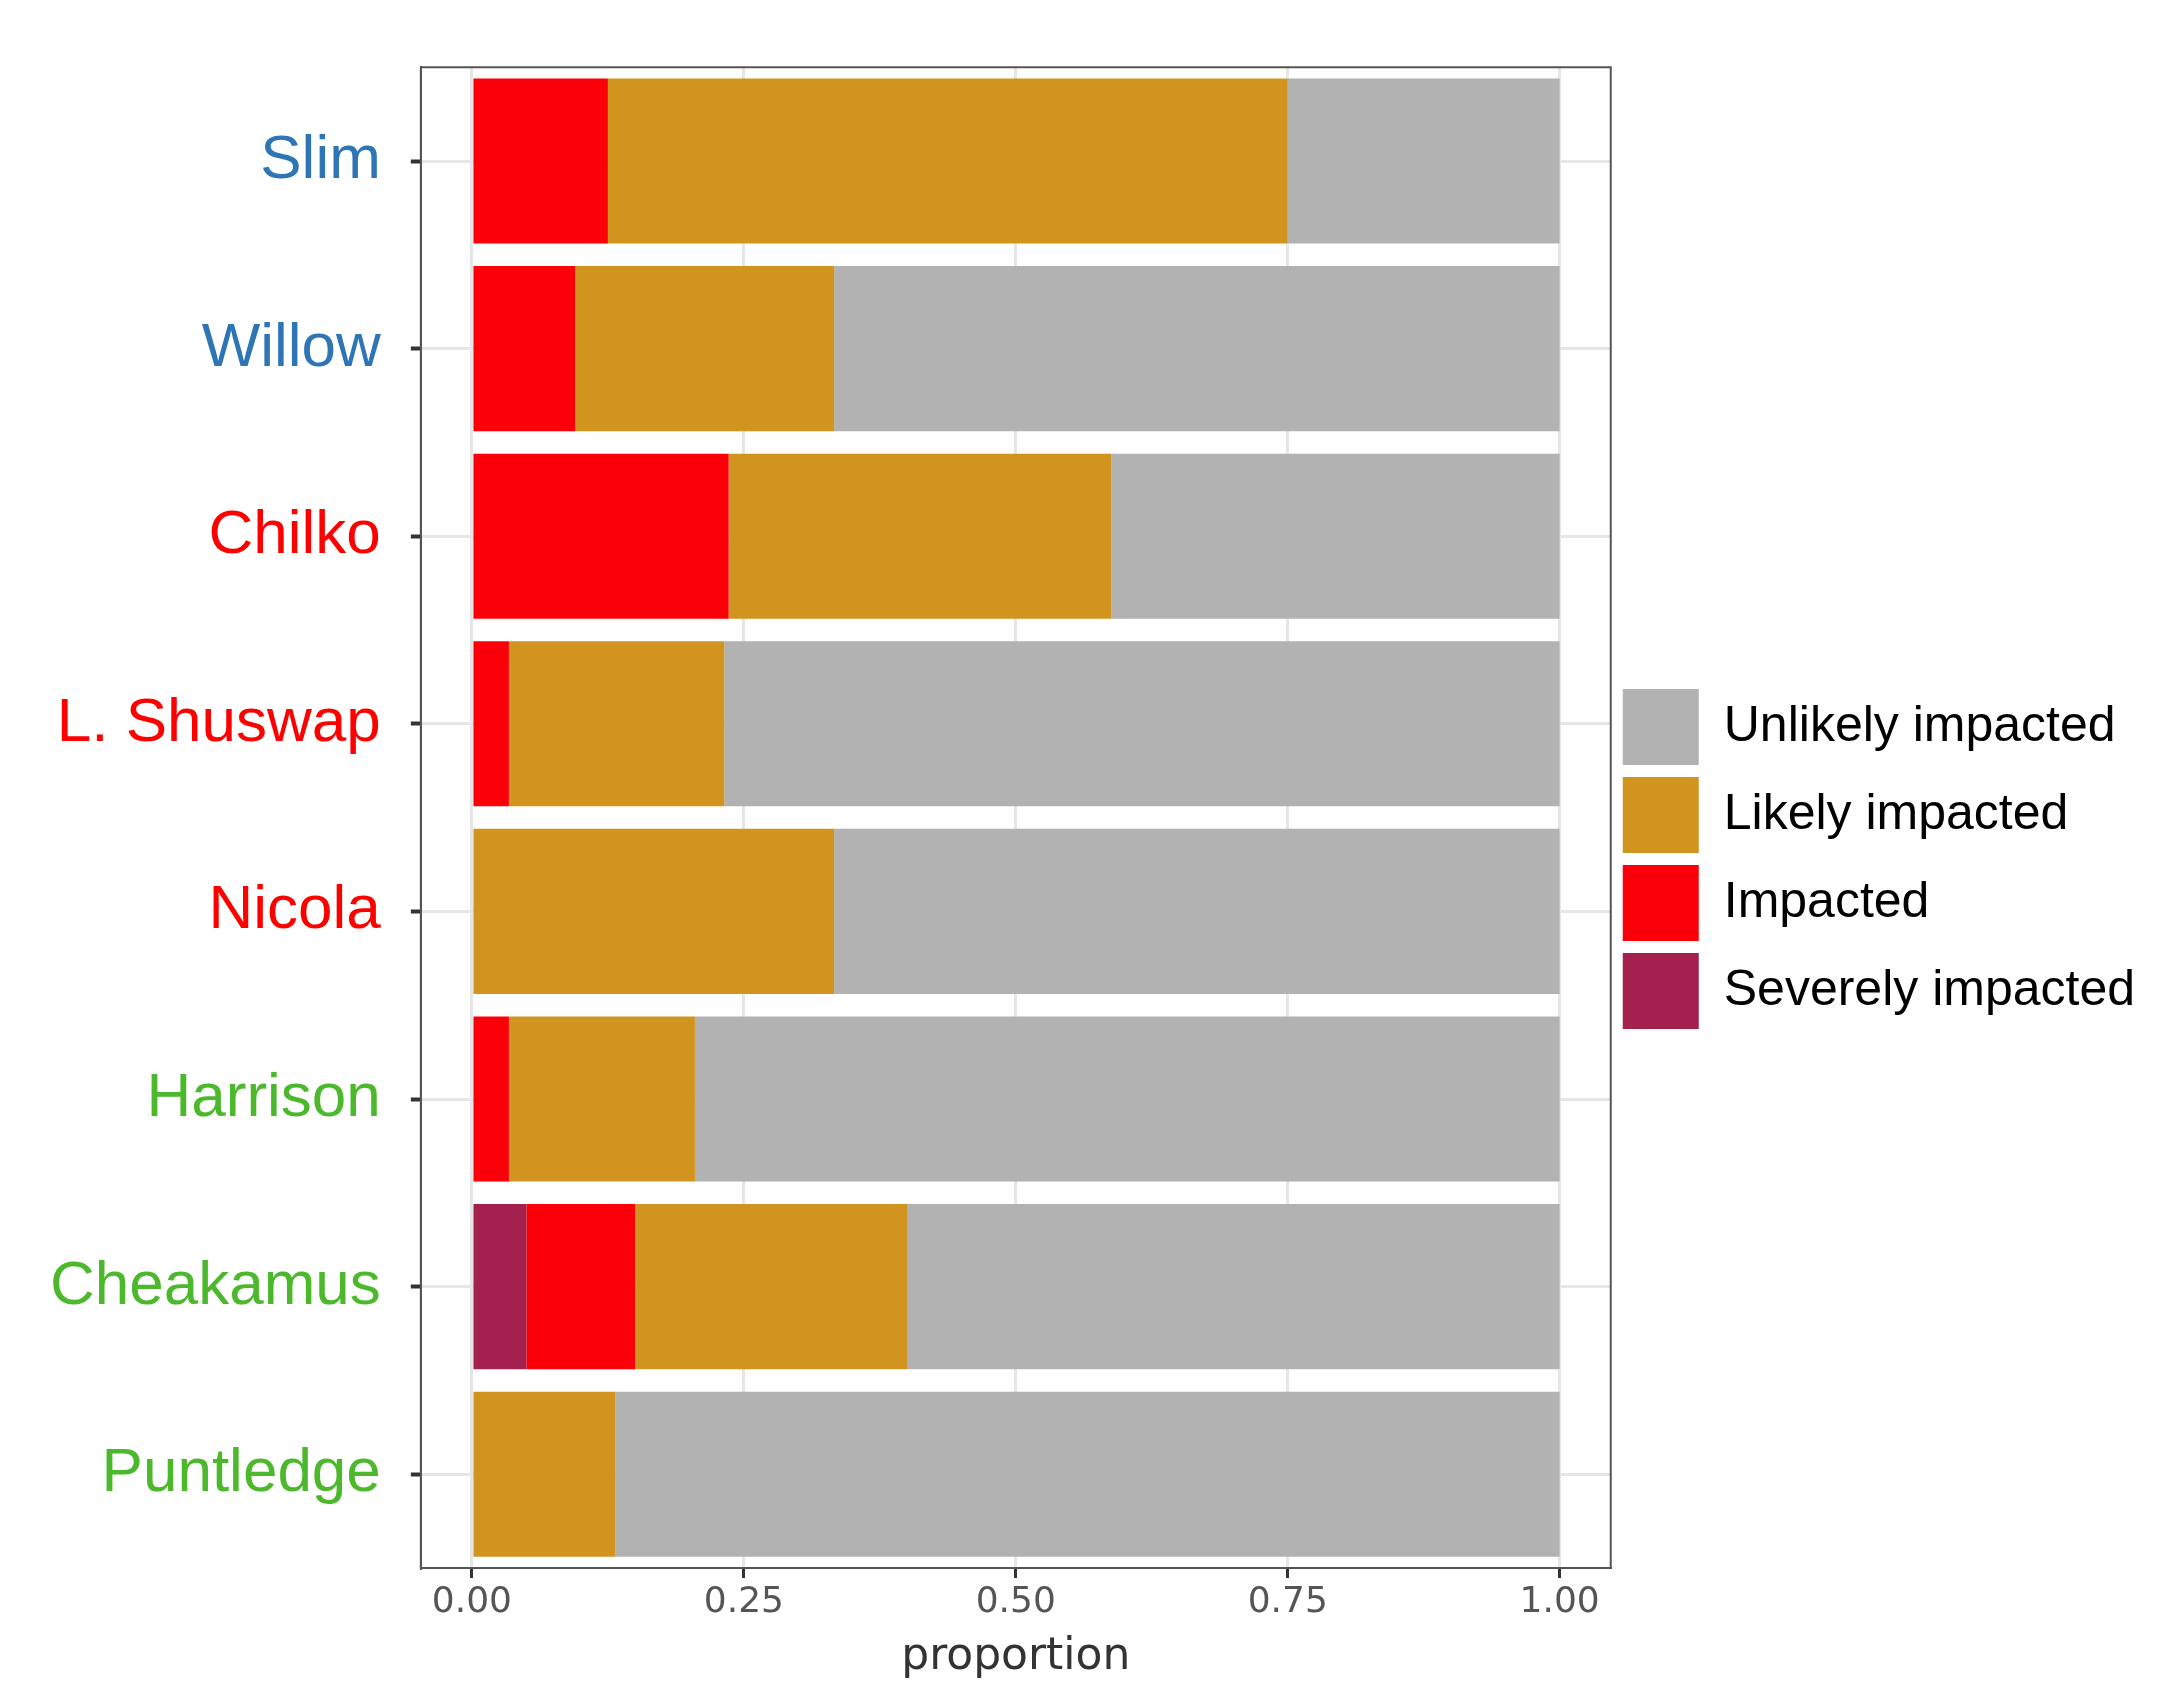  I want to click on x-tick-label: 0.00, so click(472, 1599).